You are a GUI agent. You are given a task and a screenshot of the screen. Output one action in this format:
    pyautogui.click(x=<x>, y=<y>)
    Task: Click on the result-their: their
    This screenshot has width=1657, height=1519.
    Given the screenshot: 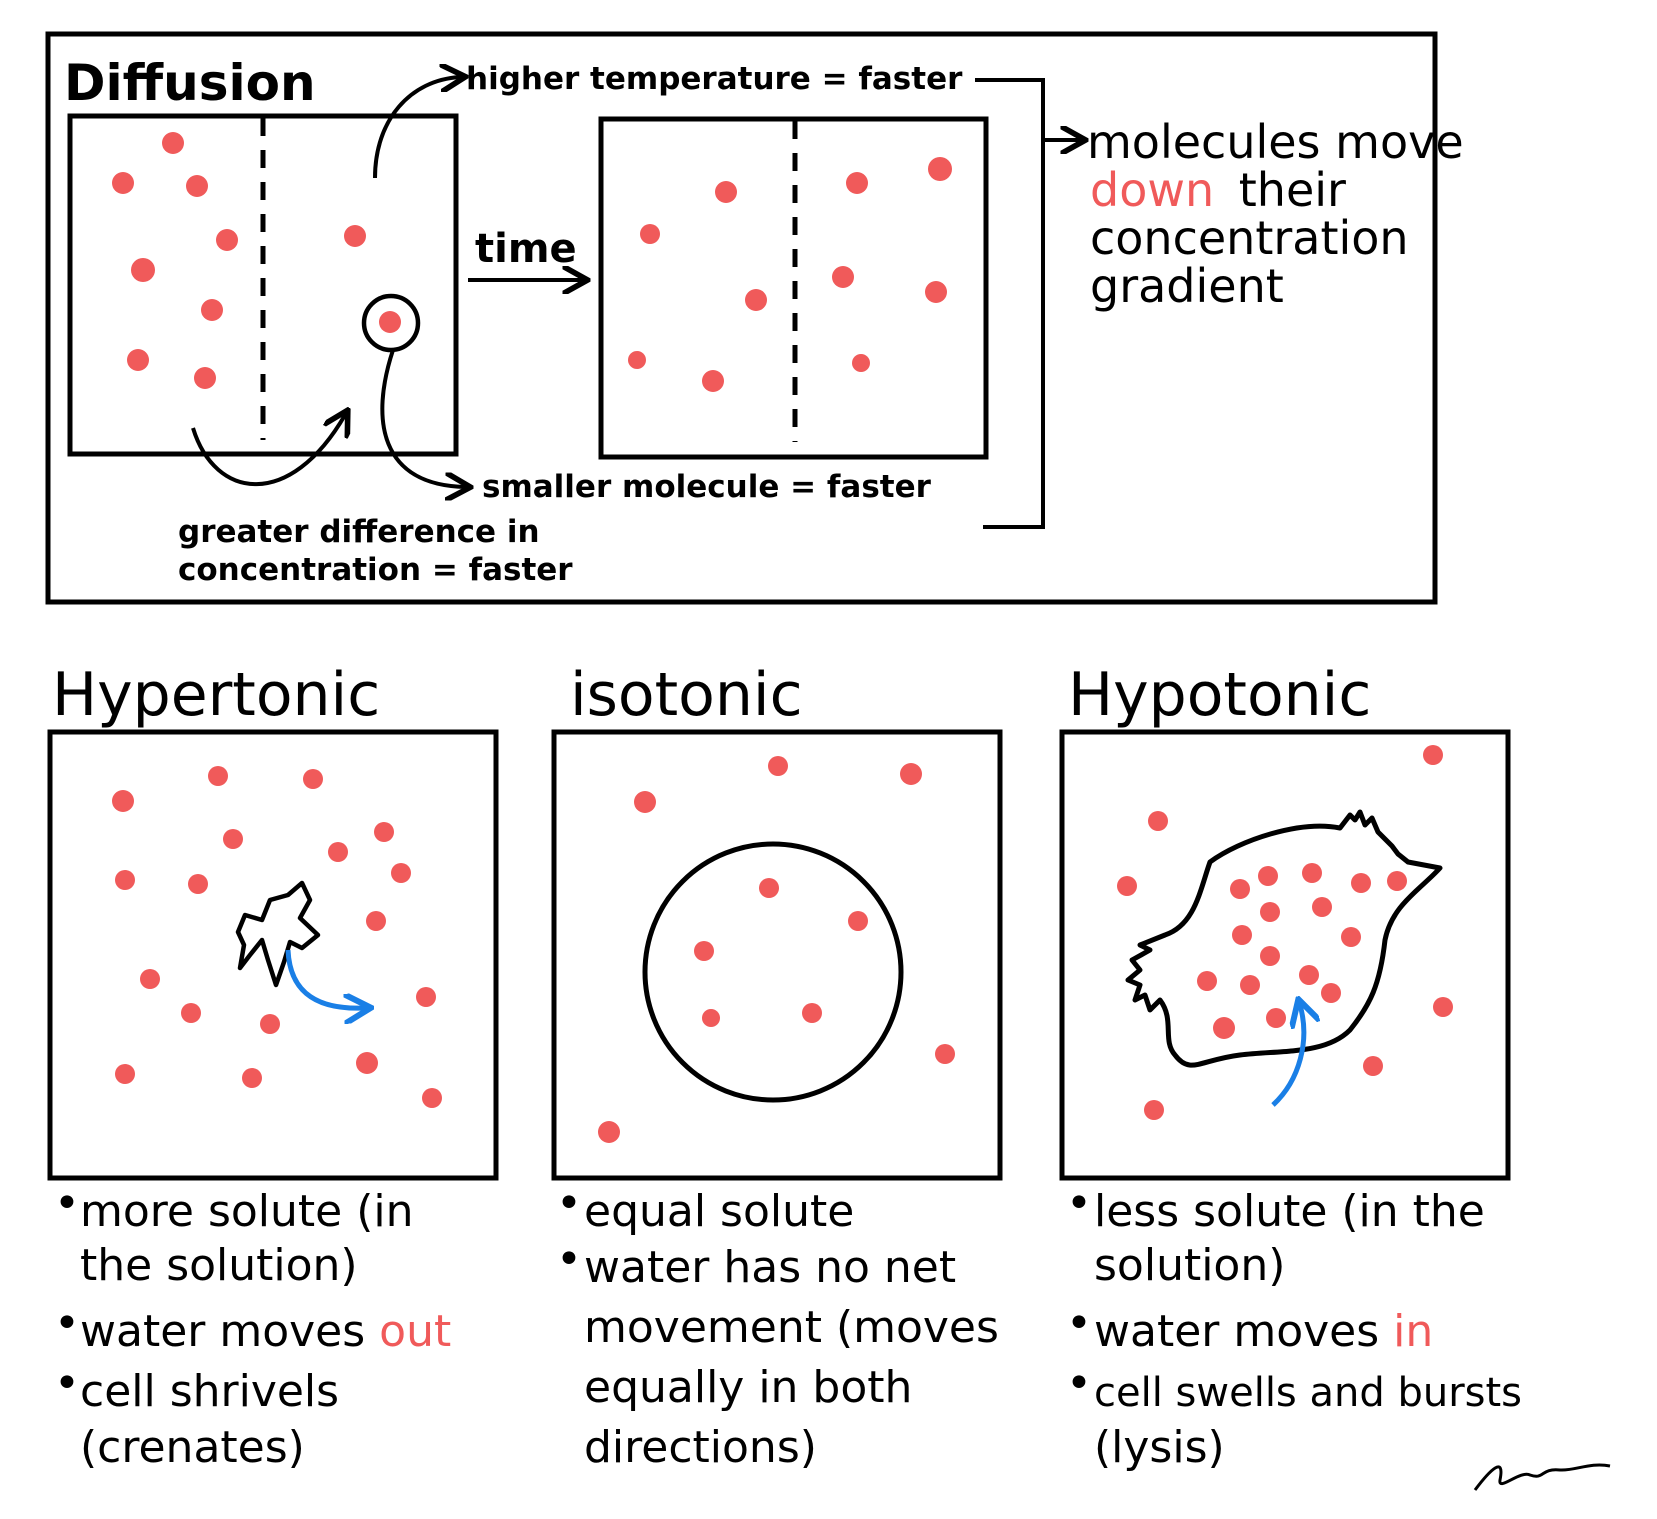 What is the action you would take?
    pyautogui.click(x=1292, y=190)
    